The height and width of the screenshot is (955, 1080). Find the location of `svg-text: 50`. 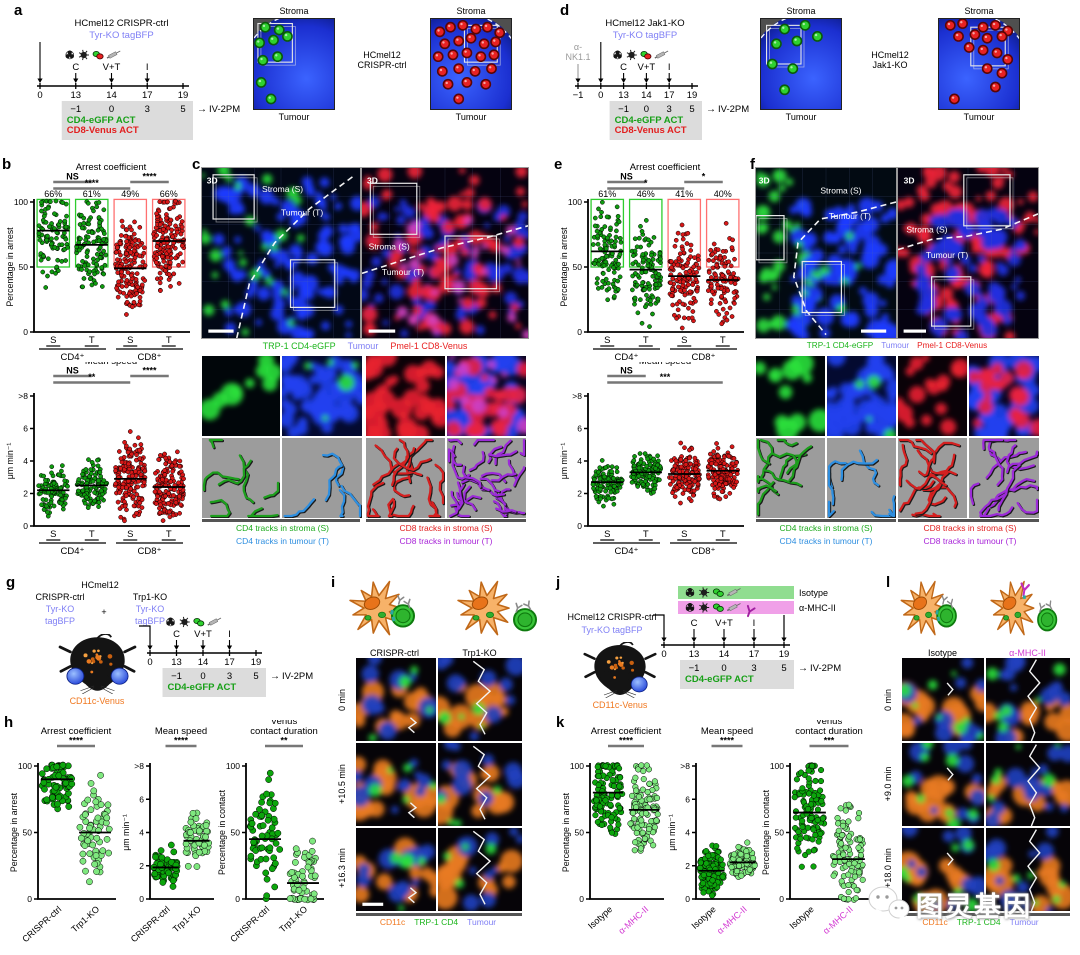

svg-text: 50 is located at coordinates (236, 833).